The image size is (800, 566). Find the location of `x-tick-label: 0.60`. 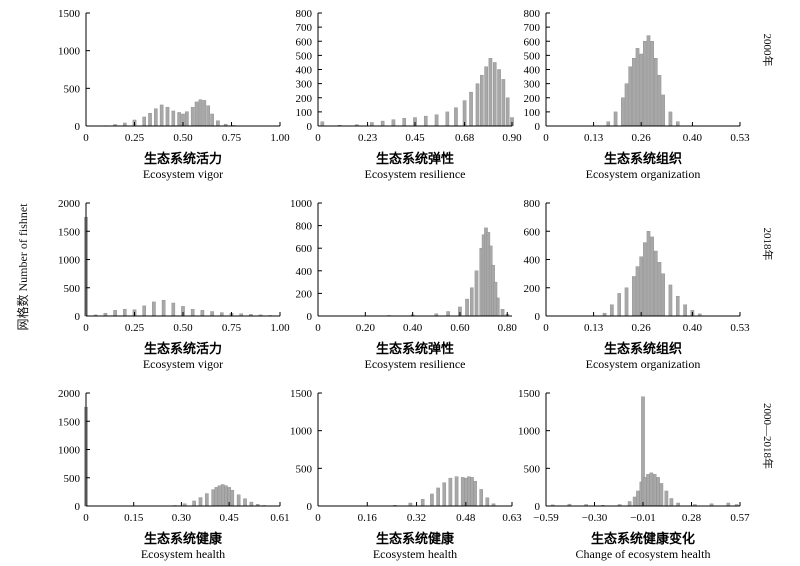

x-tick-label: 0.60 is located at coordinates (460, 328).